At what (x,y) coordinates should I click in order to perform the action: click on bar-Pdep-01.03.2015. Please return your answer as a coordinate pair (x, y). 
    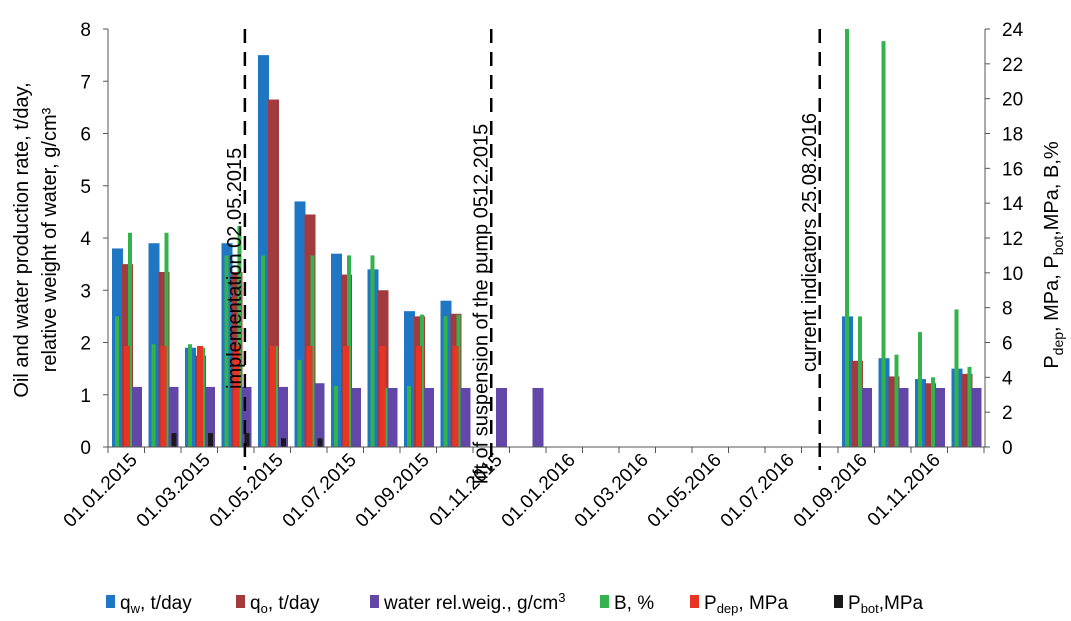
    Looking at the image, I should click on (200, 396).